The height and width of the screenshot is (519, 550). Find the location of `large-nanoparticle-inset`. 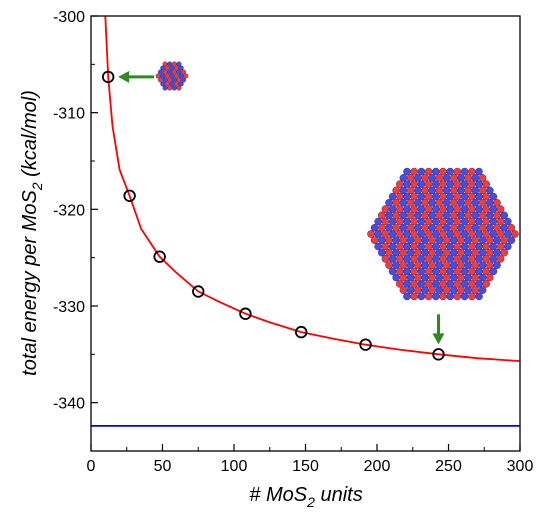

large-nanoparticle-inset is located at coordinates (443, 234).